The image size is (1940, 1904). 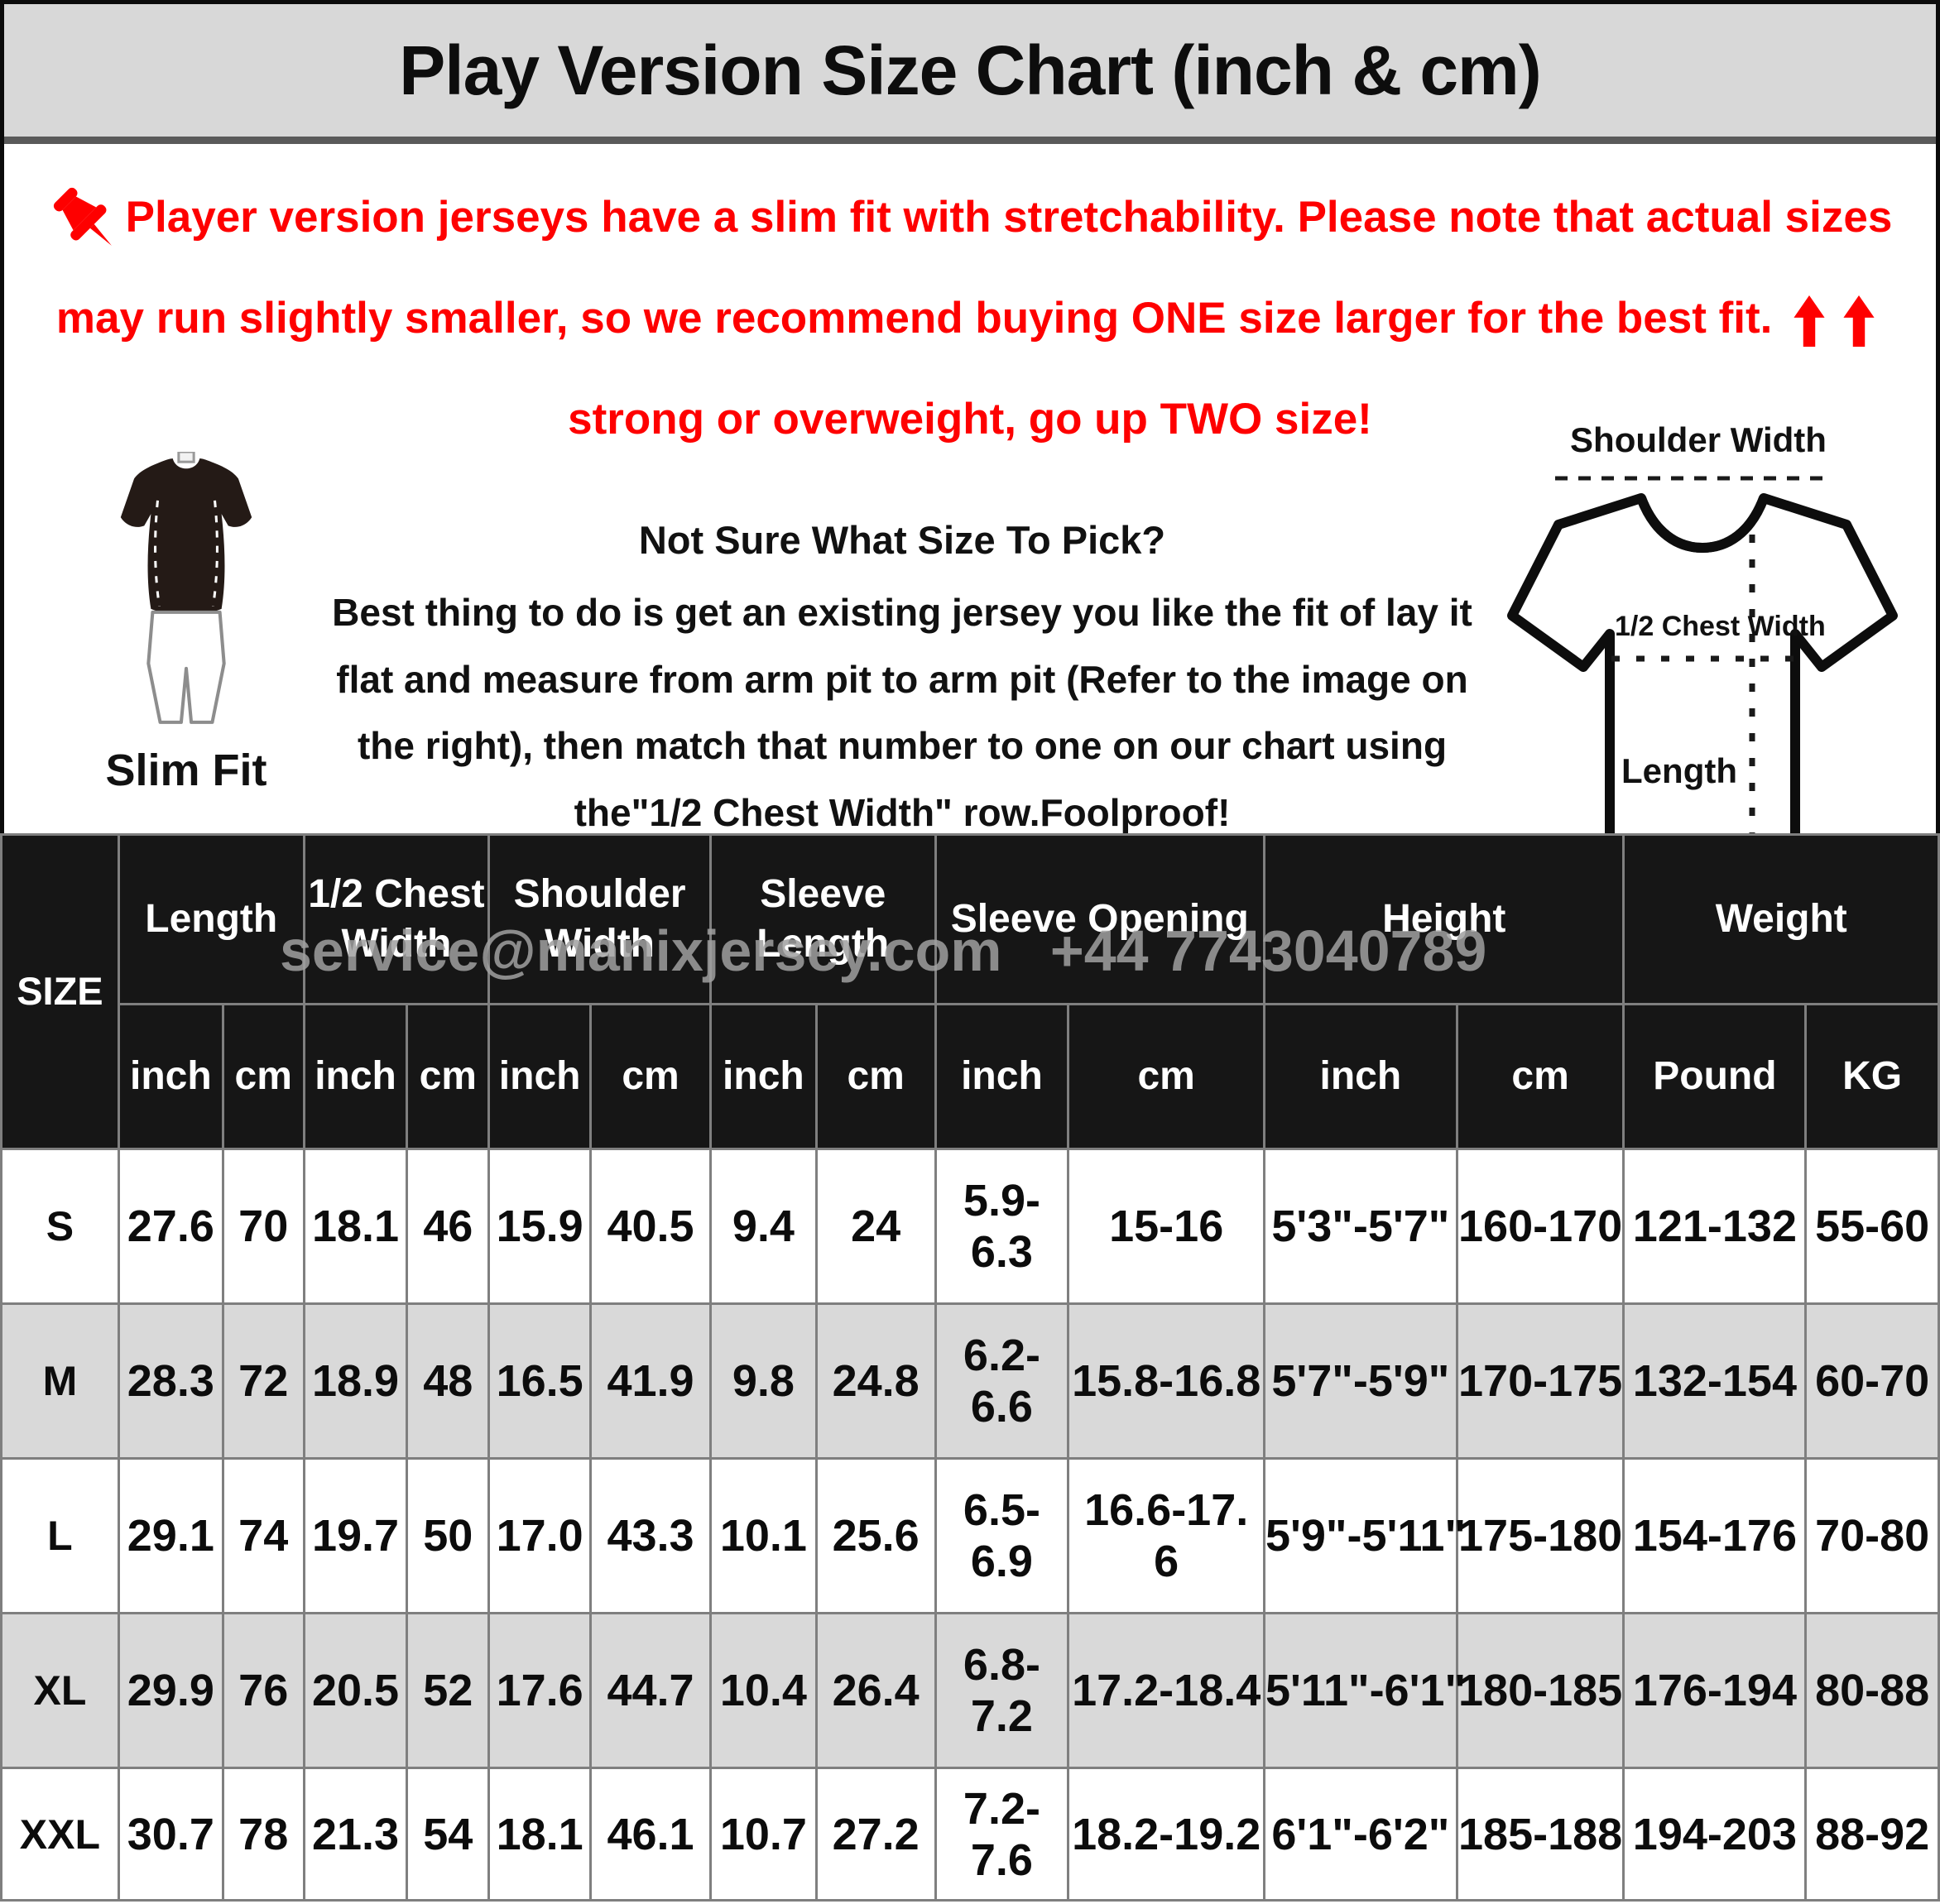 What do you see at coordinates (355, 1381) in the screenshot?
I see `value-cell: 18.9` at bounding box center [355, 1381].